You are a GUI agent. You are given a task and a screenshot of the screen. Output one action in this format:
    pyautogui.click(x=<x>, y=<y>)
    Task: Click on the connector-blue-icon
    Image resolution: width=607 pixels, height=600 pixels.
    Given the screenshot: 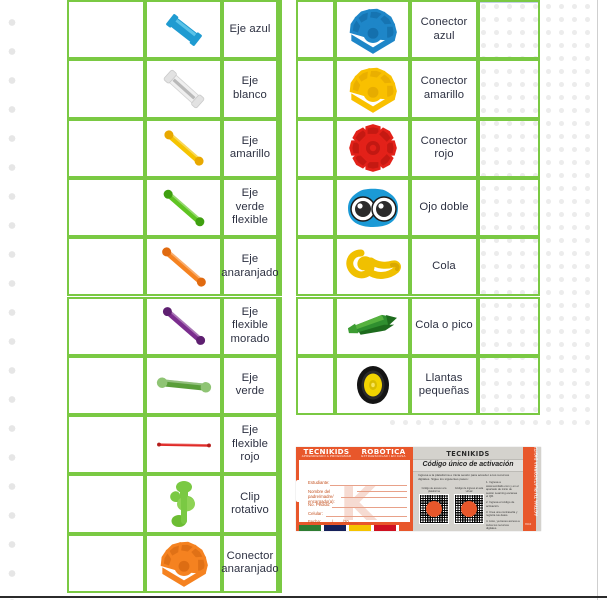 What is the action you would take?
    pyautogui.click(x=372, y=30)
    